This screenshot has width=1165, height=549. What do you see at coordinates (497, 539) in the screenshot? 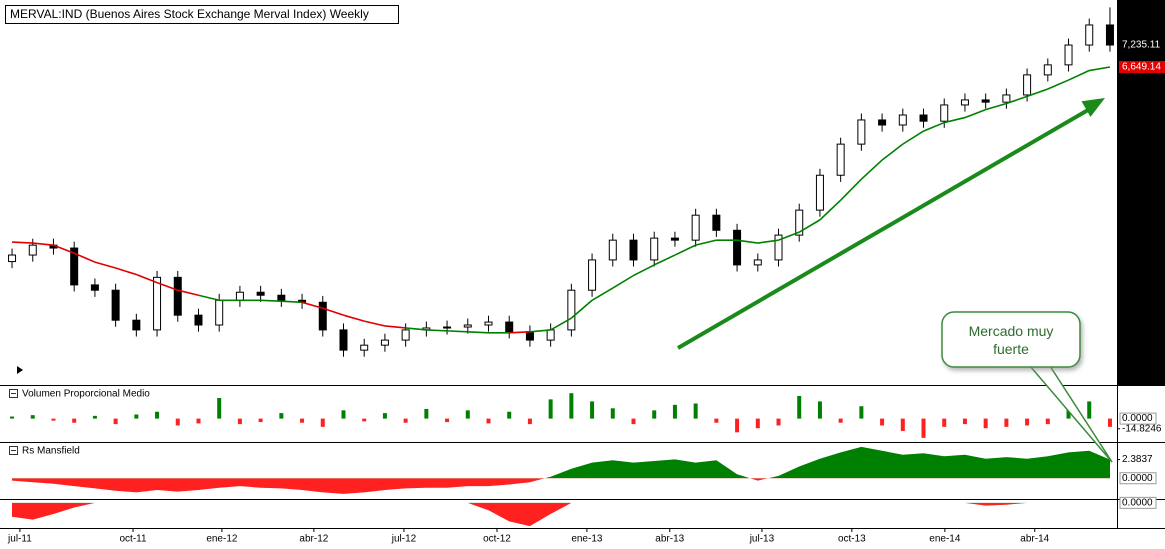
I see `x-tick-label: oct-12` at bounding box center [497, 539].